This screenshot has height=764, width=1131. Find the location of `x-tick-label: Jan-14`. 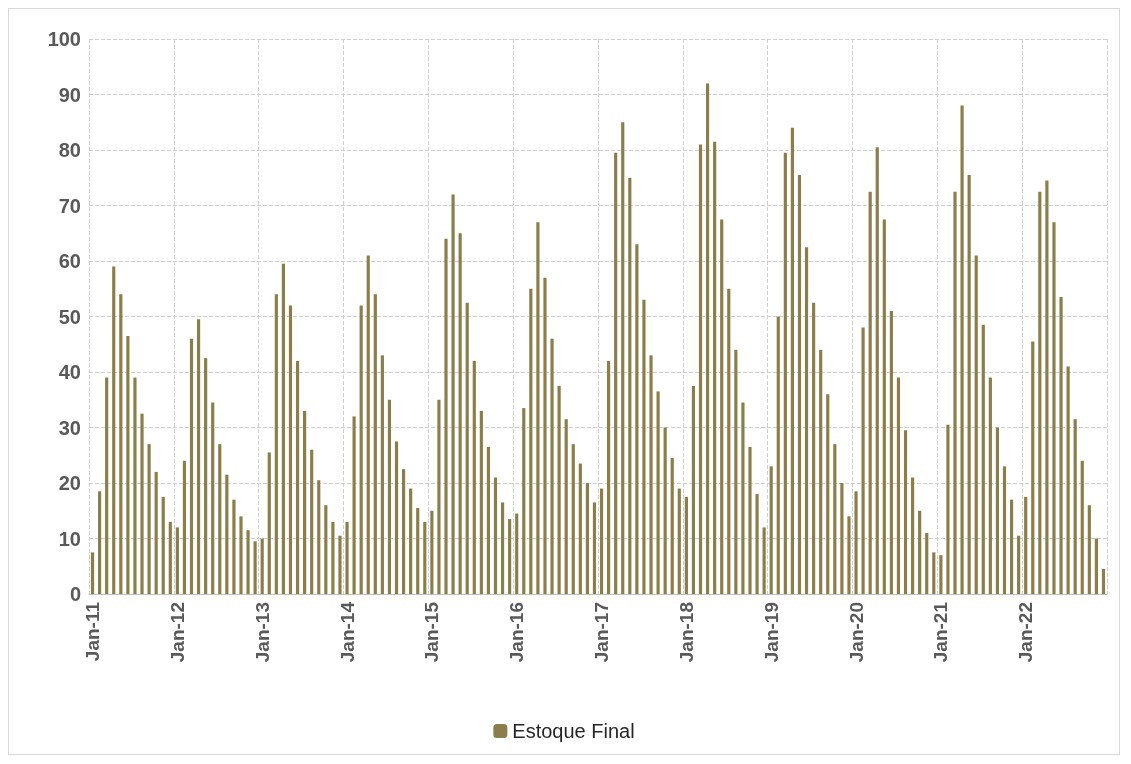

x-tick-label: Jan-14 is located at coordinates (347, 632).